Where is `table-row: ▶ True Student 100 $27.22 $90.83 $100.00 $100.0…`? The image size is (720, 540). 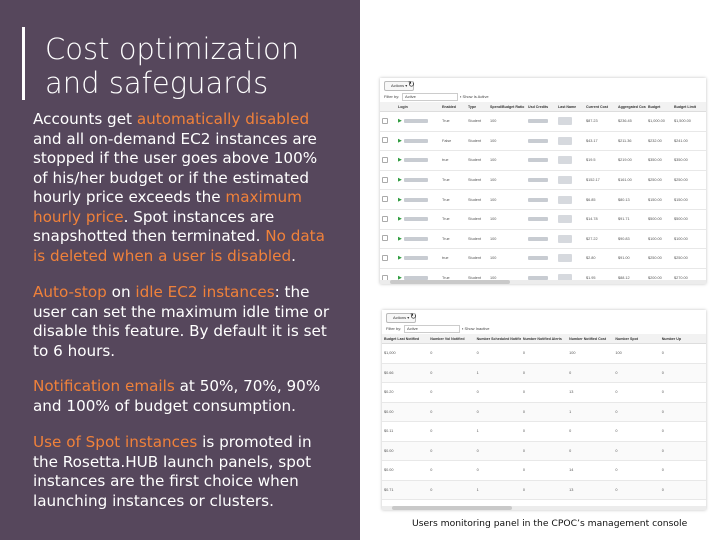 table-row: ▶ True Student 100 $27.22 $90.83 $100.00 $100.0… is located at coordinates (543, 239).